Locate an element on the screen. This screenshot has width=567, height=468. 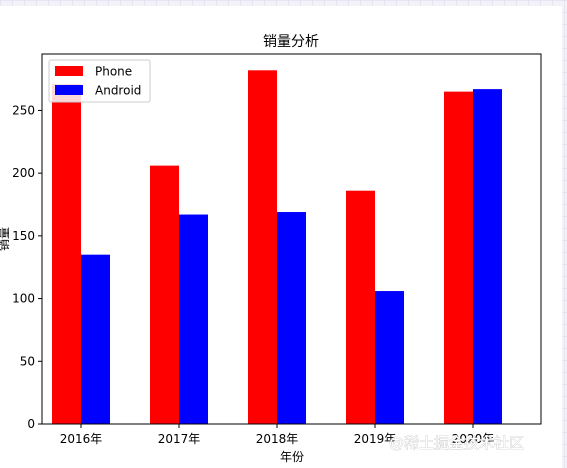
y-tick-label: 100 is located at coordinates (23, 299).